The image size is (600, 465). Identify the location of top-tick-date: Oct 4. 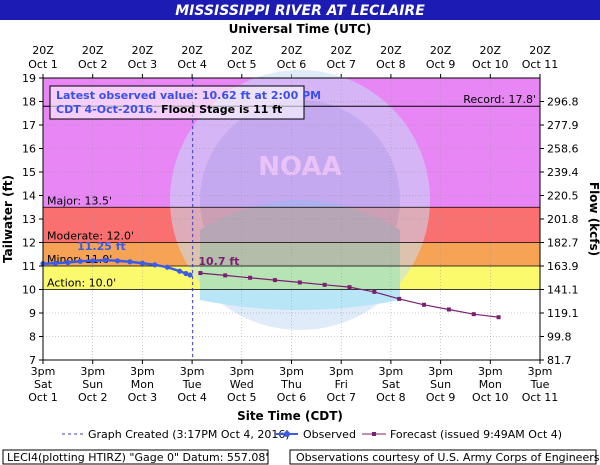
(192, 64).